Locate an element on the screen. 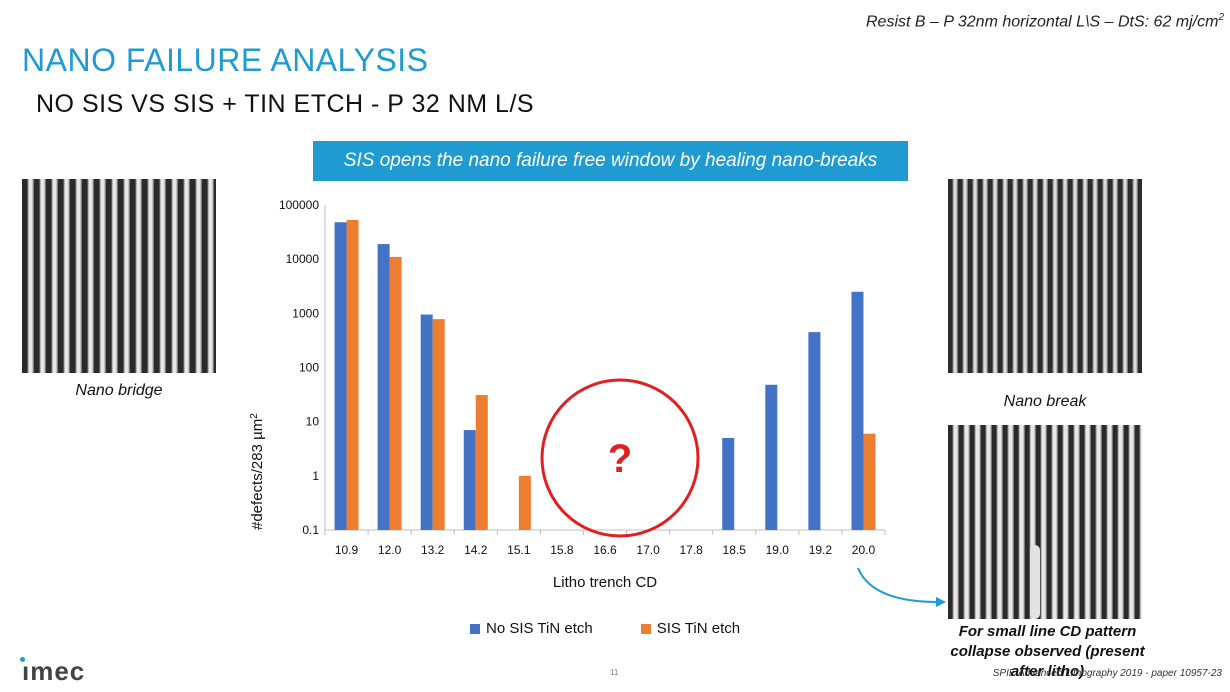 This screenshot has width=1230, height=692. sem-image-nano-bridge is located at coordinates (119, 276).